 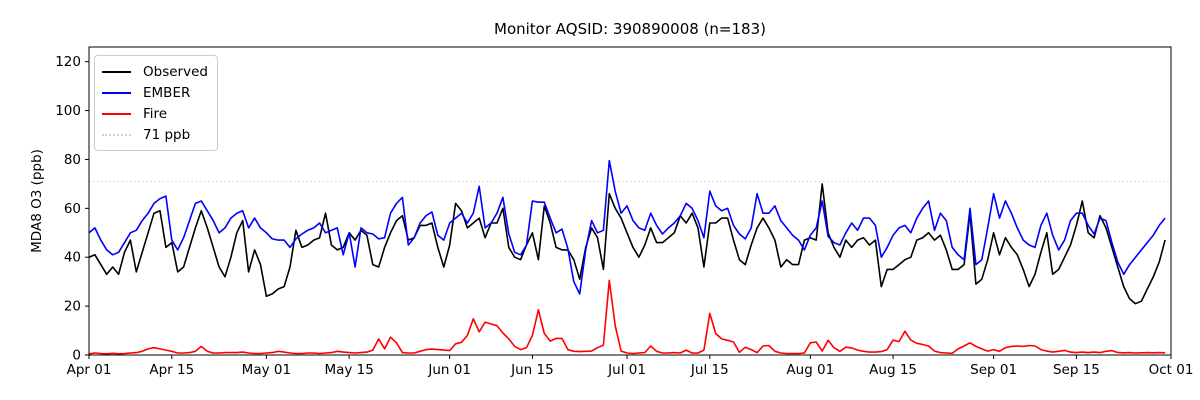 I want to click on y-tick-label: 0, so click(x=76, y=356).